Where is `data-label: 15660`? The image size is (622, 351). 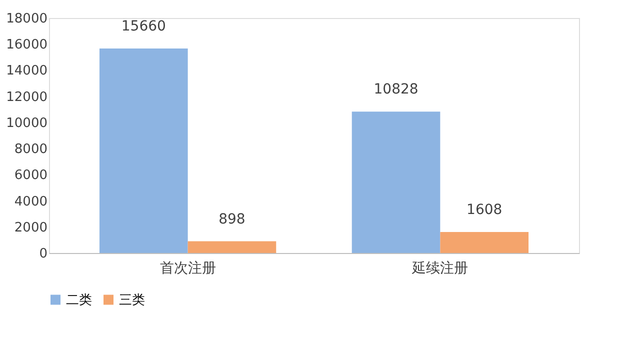
data-label: 15660 is located at coordinates (143, 26).